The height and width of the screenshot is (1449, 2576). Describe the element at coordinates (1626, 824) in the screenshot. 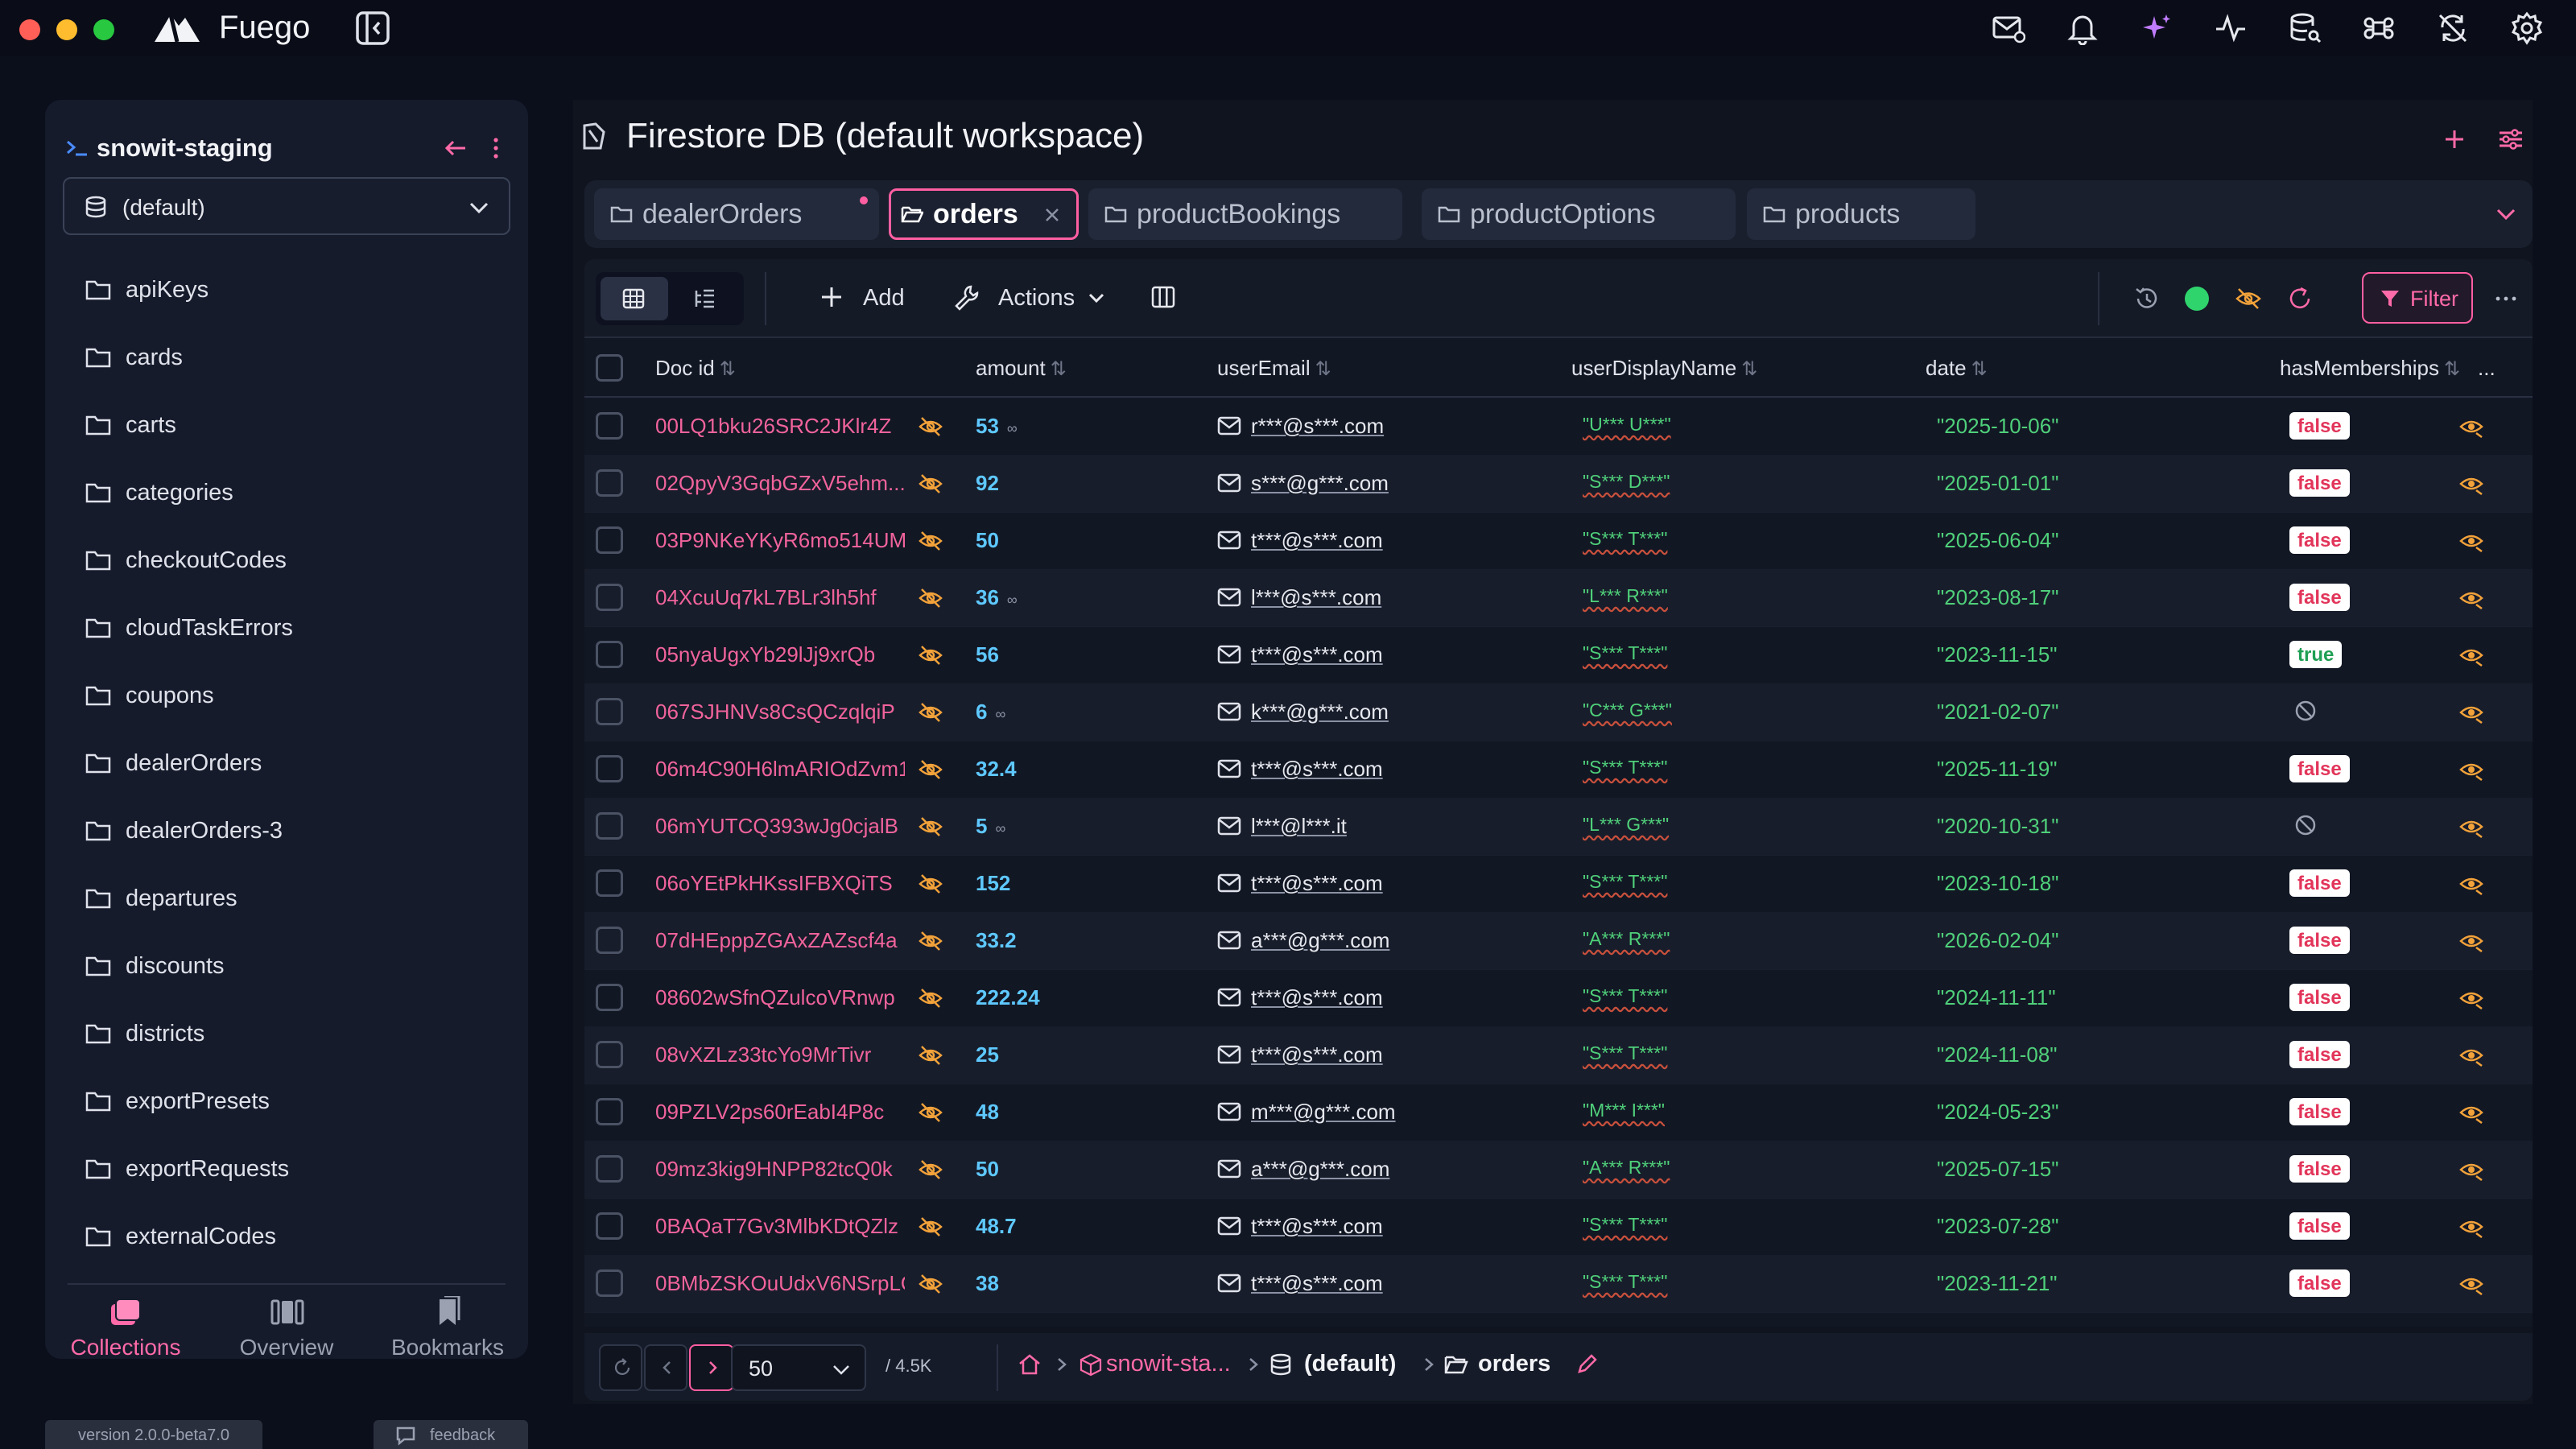

I see `display-name-cell: "L*** G***"` at that location.